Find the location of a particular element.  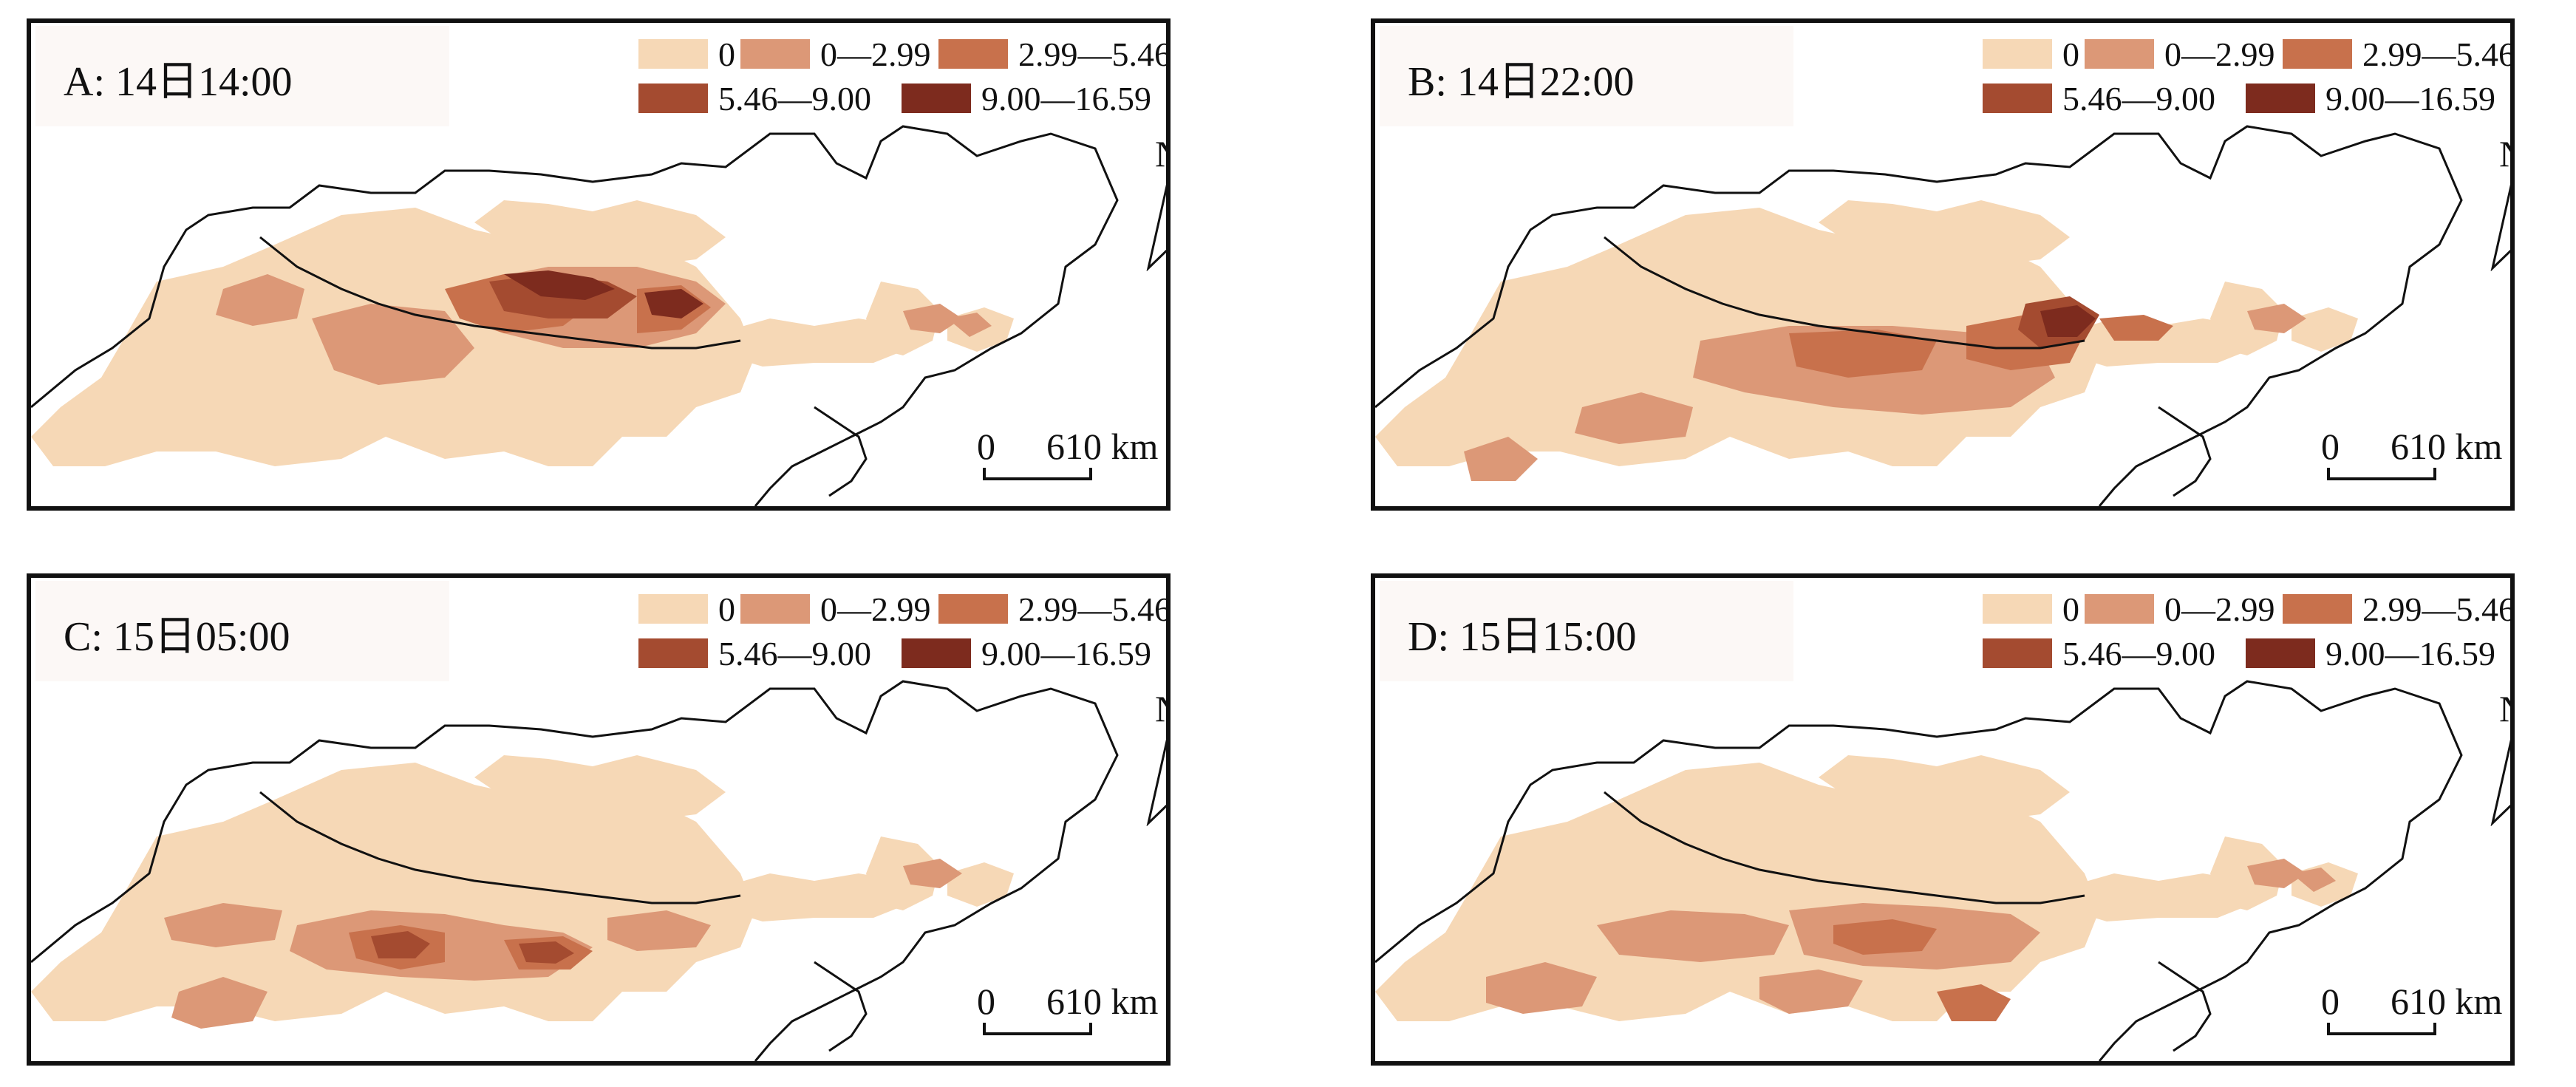

panel-title-box: D: 15日15:00 is located at coordinates (1586, 631).